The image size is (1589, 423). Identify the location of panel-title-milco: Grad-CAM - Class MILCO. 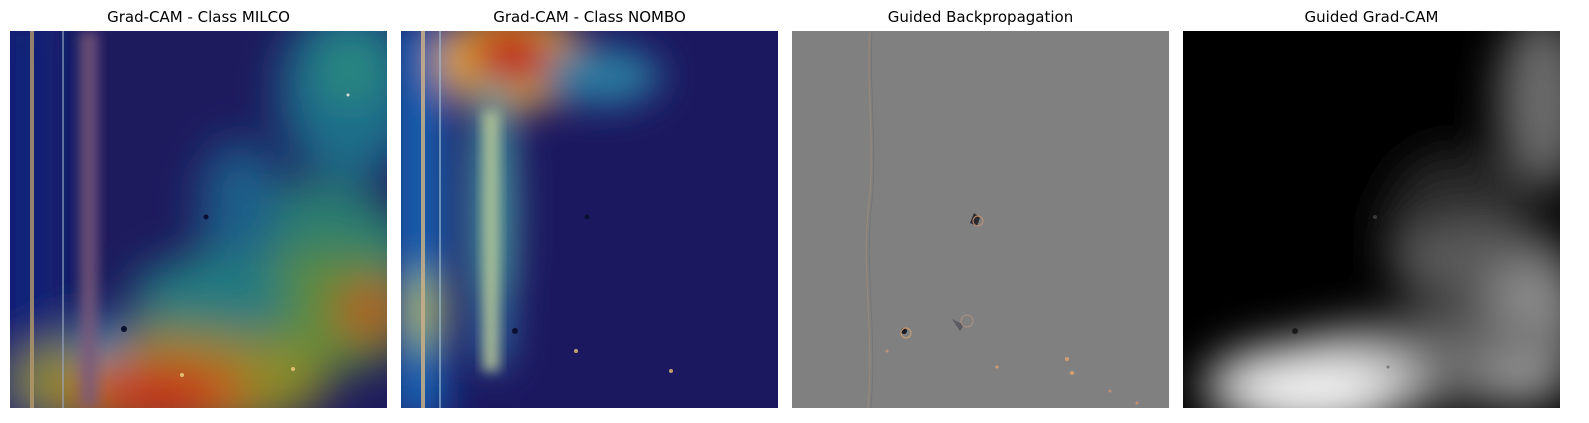
(198, 17).